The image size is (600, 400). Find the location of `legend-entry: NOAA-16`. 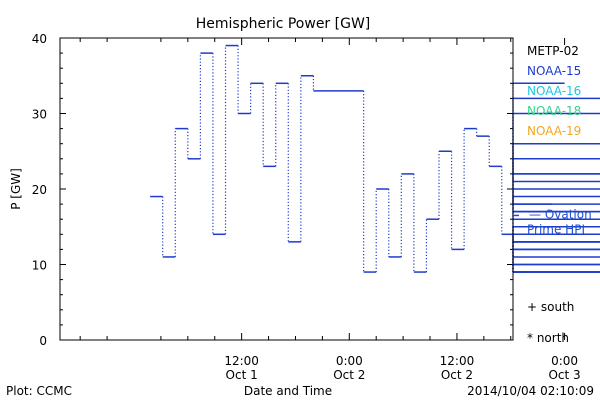

legend-entry: NOAA-16 is located at coordinates (554, 91).